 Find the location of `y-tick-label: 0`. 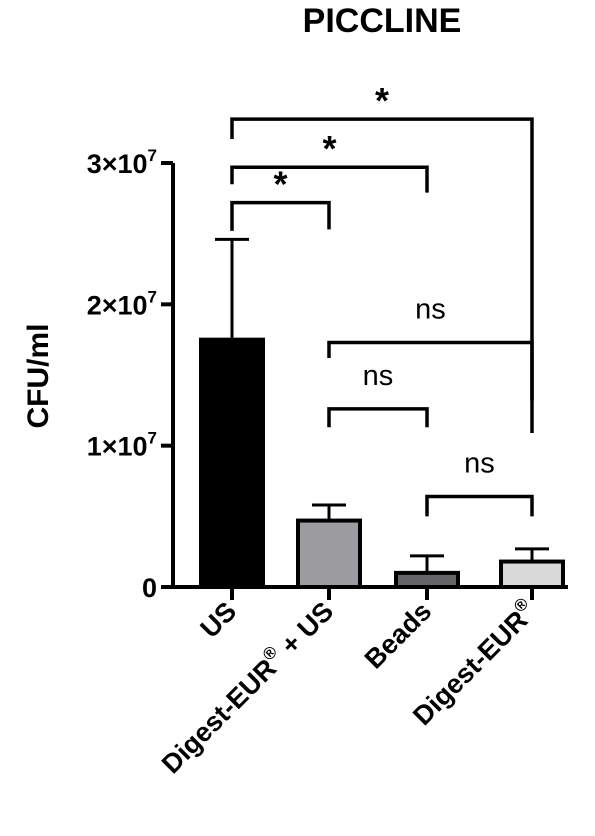

y-tick-label: 0 is located at coordinates (149, 588).